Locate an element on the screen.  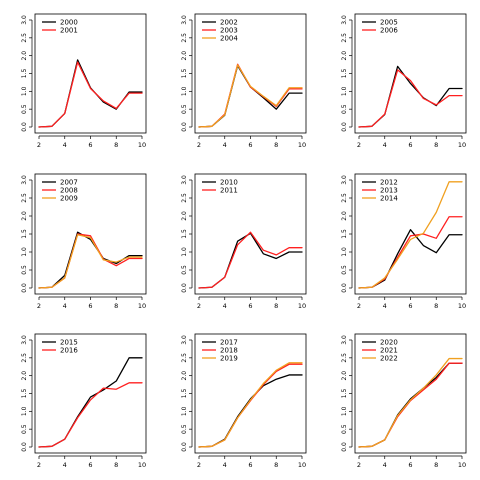
series-line-2009 is located at coordinates (90, 261).